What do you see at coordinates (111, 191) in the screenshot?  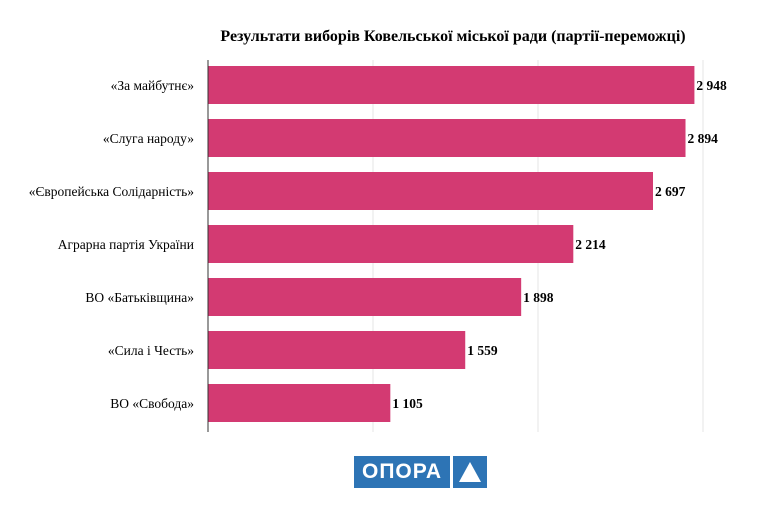 I see `category-label-3: «Європейська Солідарність»` at bounding box center [111, 191].